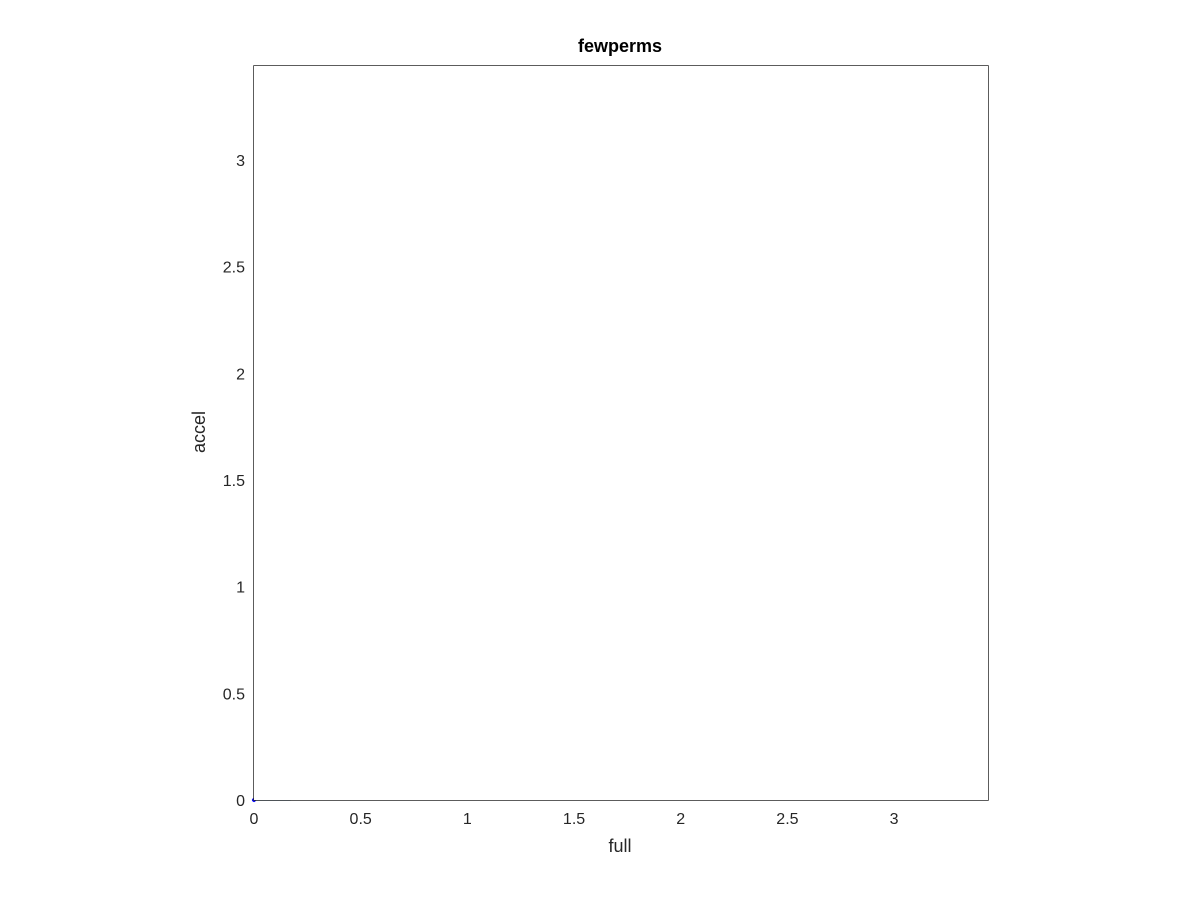  What do you see at coordinates (619, 846) in the screenshot?
I see `x-axis-label: full` at bounding box center [619, 846].